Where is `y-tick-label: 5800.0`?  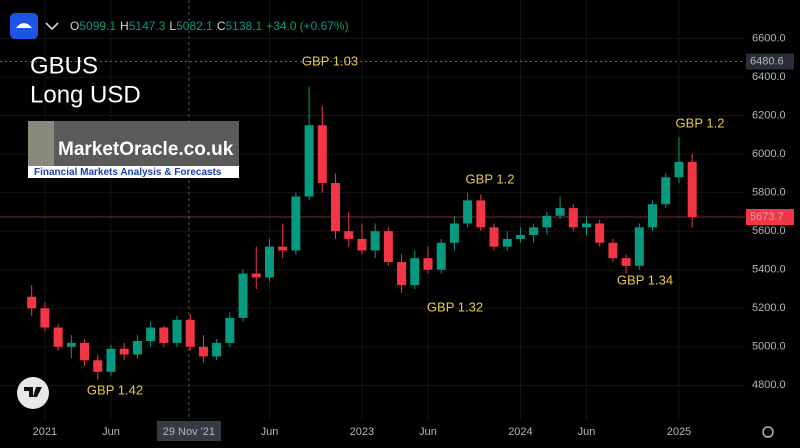 y-tick-label: 5800.0 is located at coordinates (769, 193).